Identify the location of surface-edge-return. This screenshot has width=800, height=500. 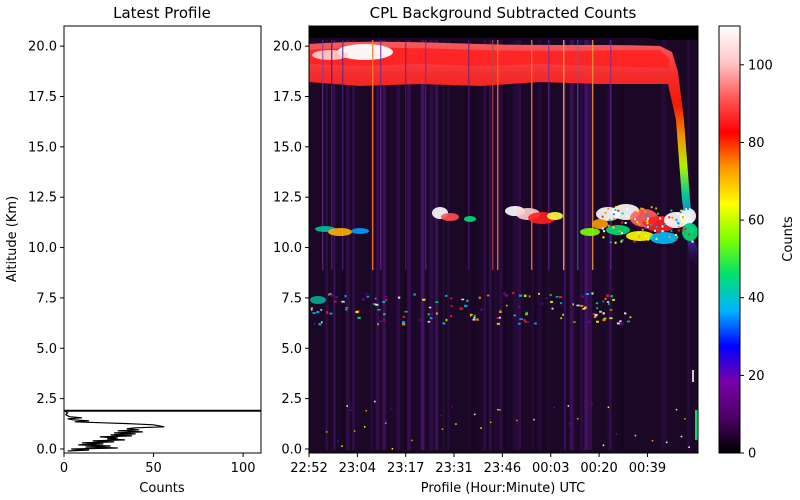
(696, 425).